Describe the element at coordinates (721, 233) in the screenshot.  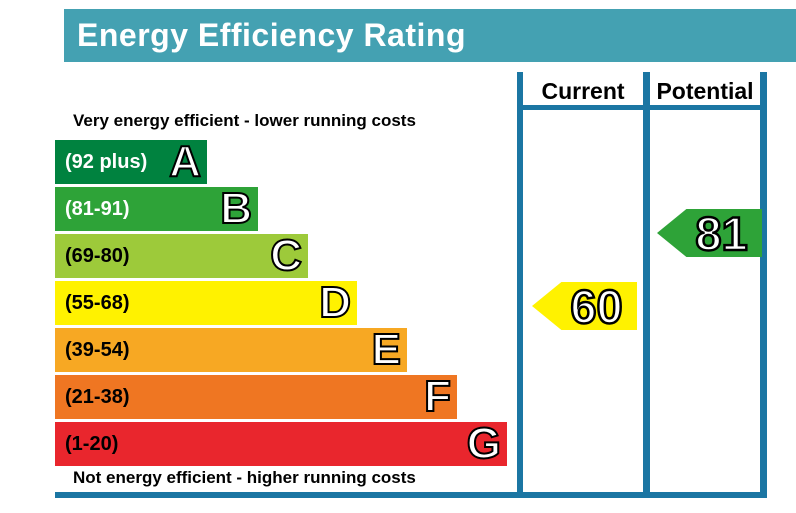
I see `potential-rating-value: 81` at that location.